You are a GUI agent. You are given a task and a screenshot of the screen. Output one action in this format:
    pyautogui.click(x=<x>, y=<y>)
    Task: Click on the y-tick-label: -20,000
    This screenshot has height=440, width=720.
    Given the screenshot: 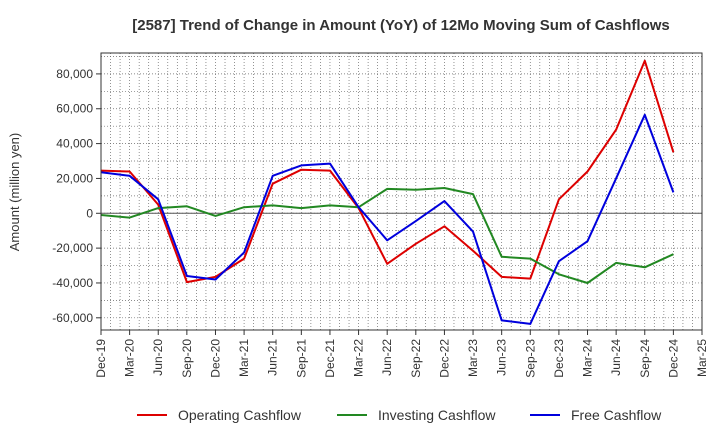 What is the action you would take?
    pyautogui.click(x=72, y=248)
    